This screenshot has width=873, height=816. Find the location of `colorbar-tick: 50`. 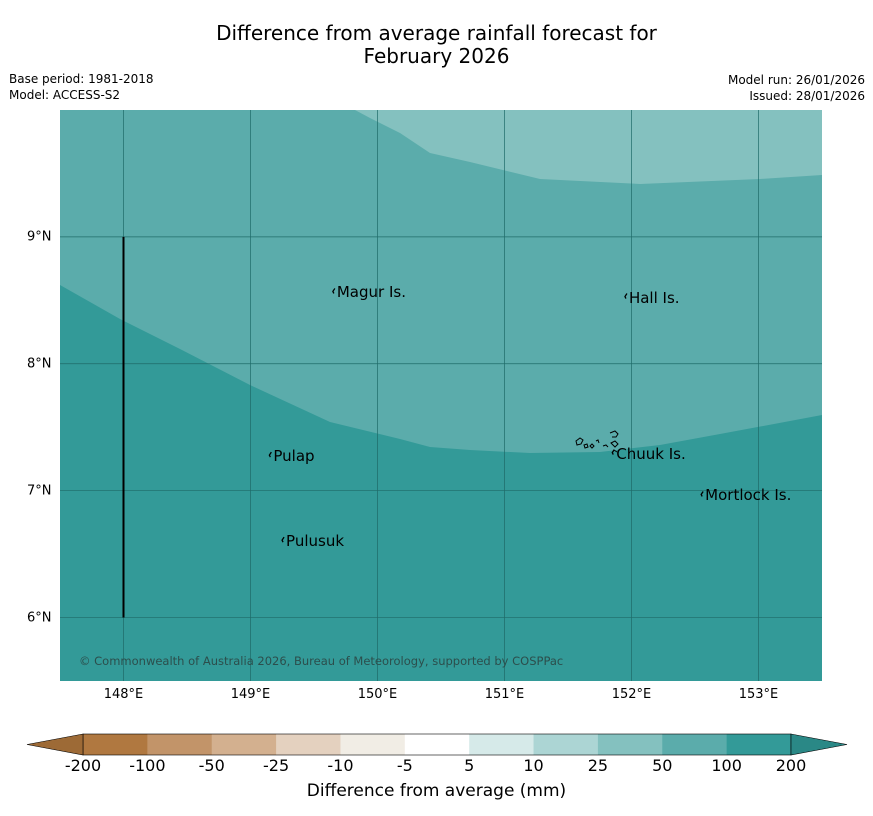

colorbar-tick: 50 is located at coordinates (662, 765).